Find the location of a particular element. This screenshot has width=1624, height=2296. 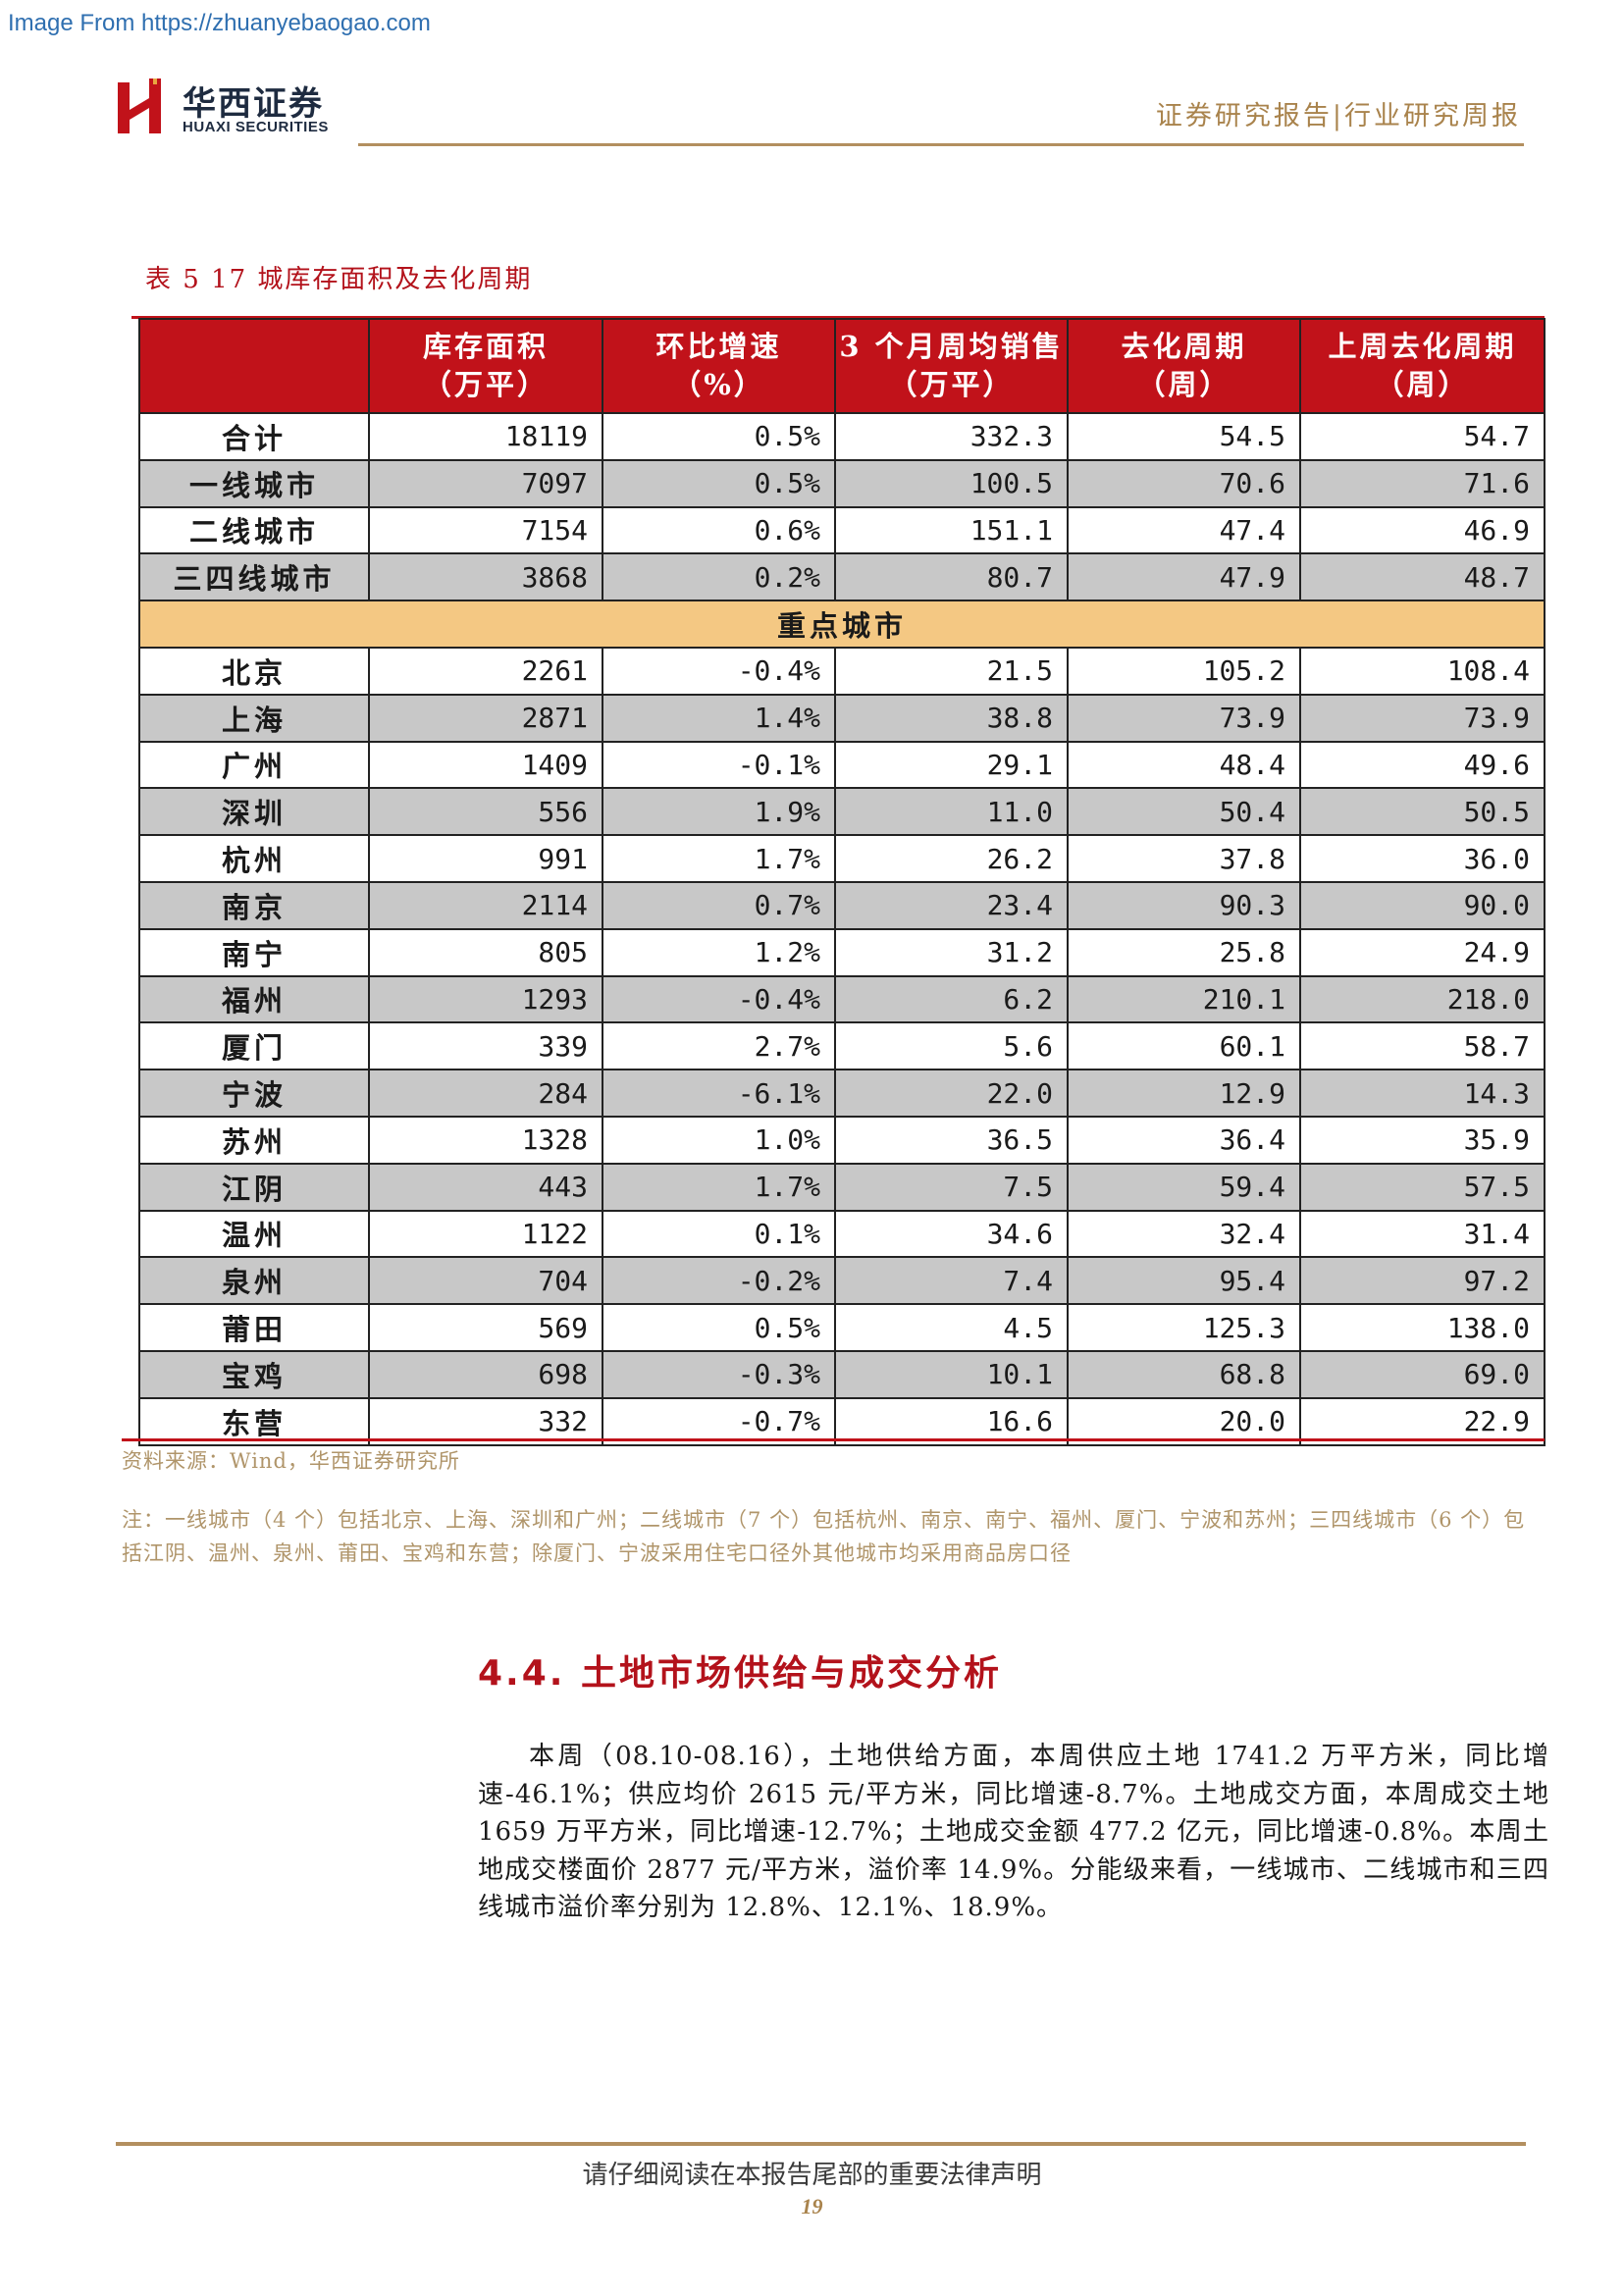

cell-cycle: 50.4 is located at coordinates (1184, 812).